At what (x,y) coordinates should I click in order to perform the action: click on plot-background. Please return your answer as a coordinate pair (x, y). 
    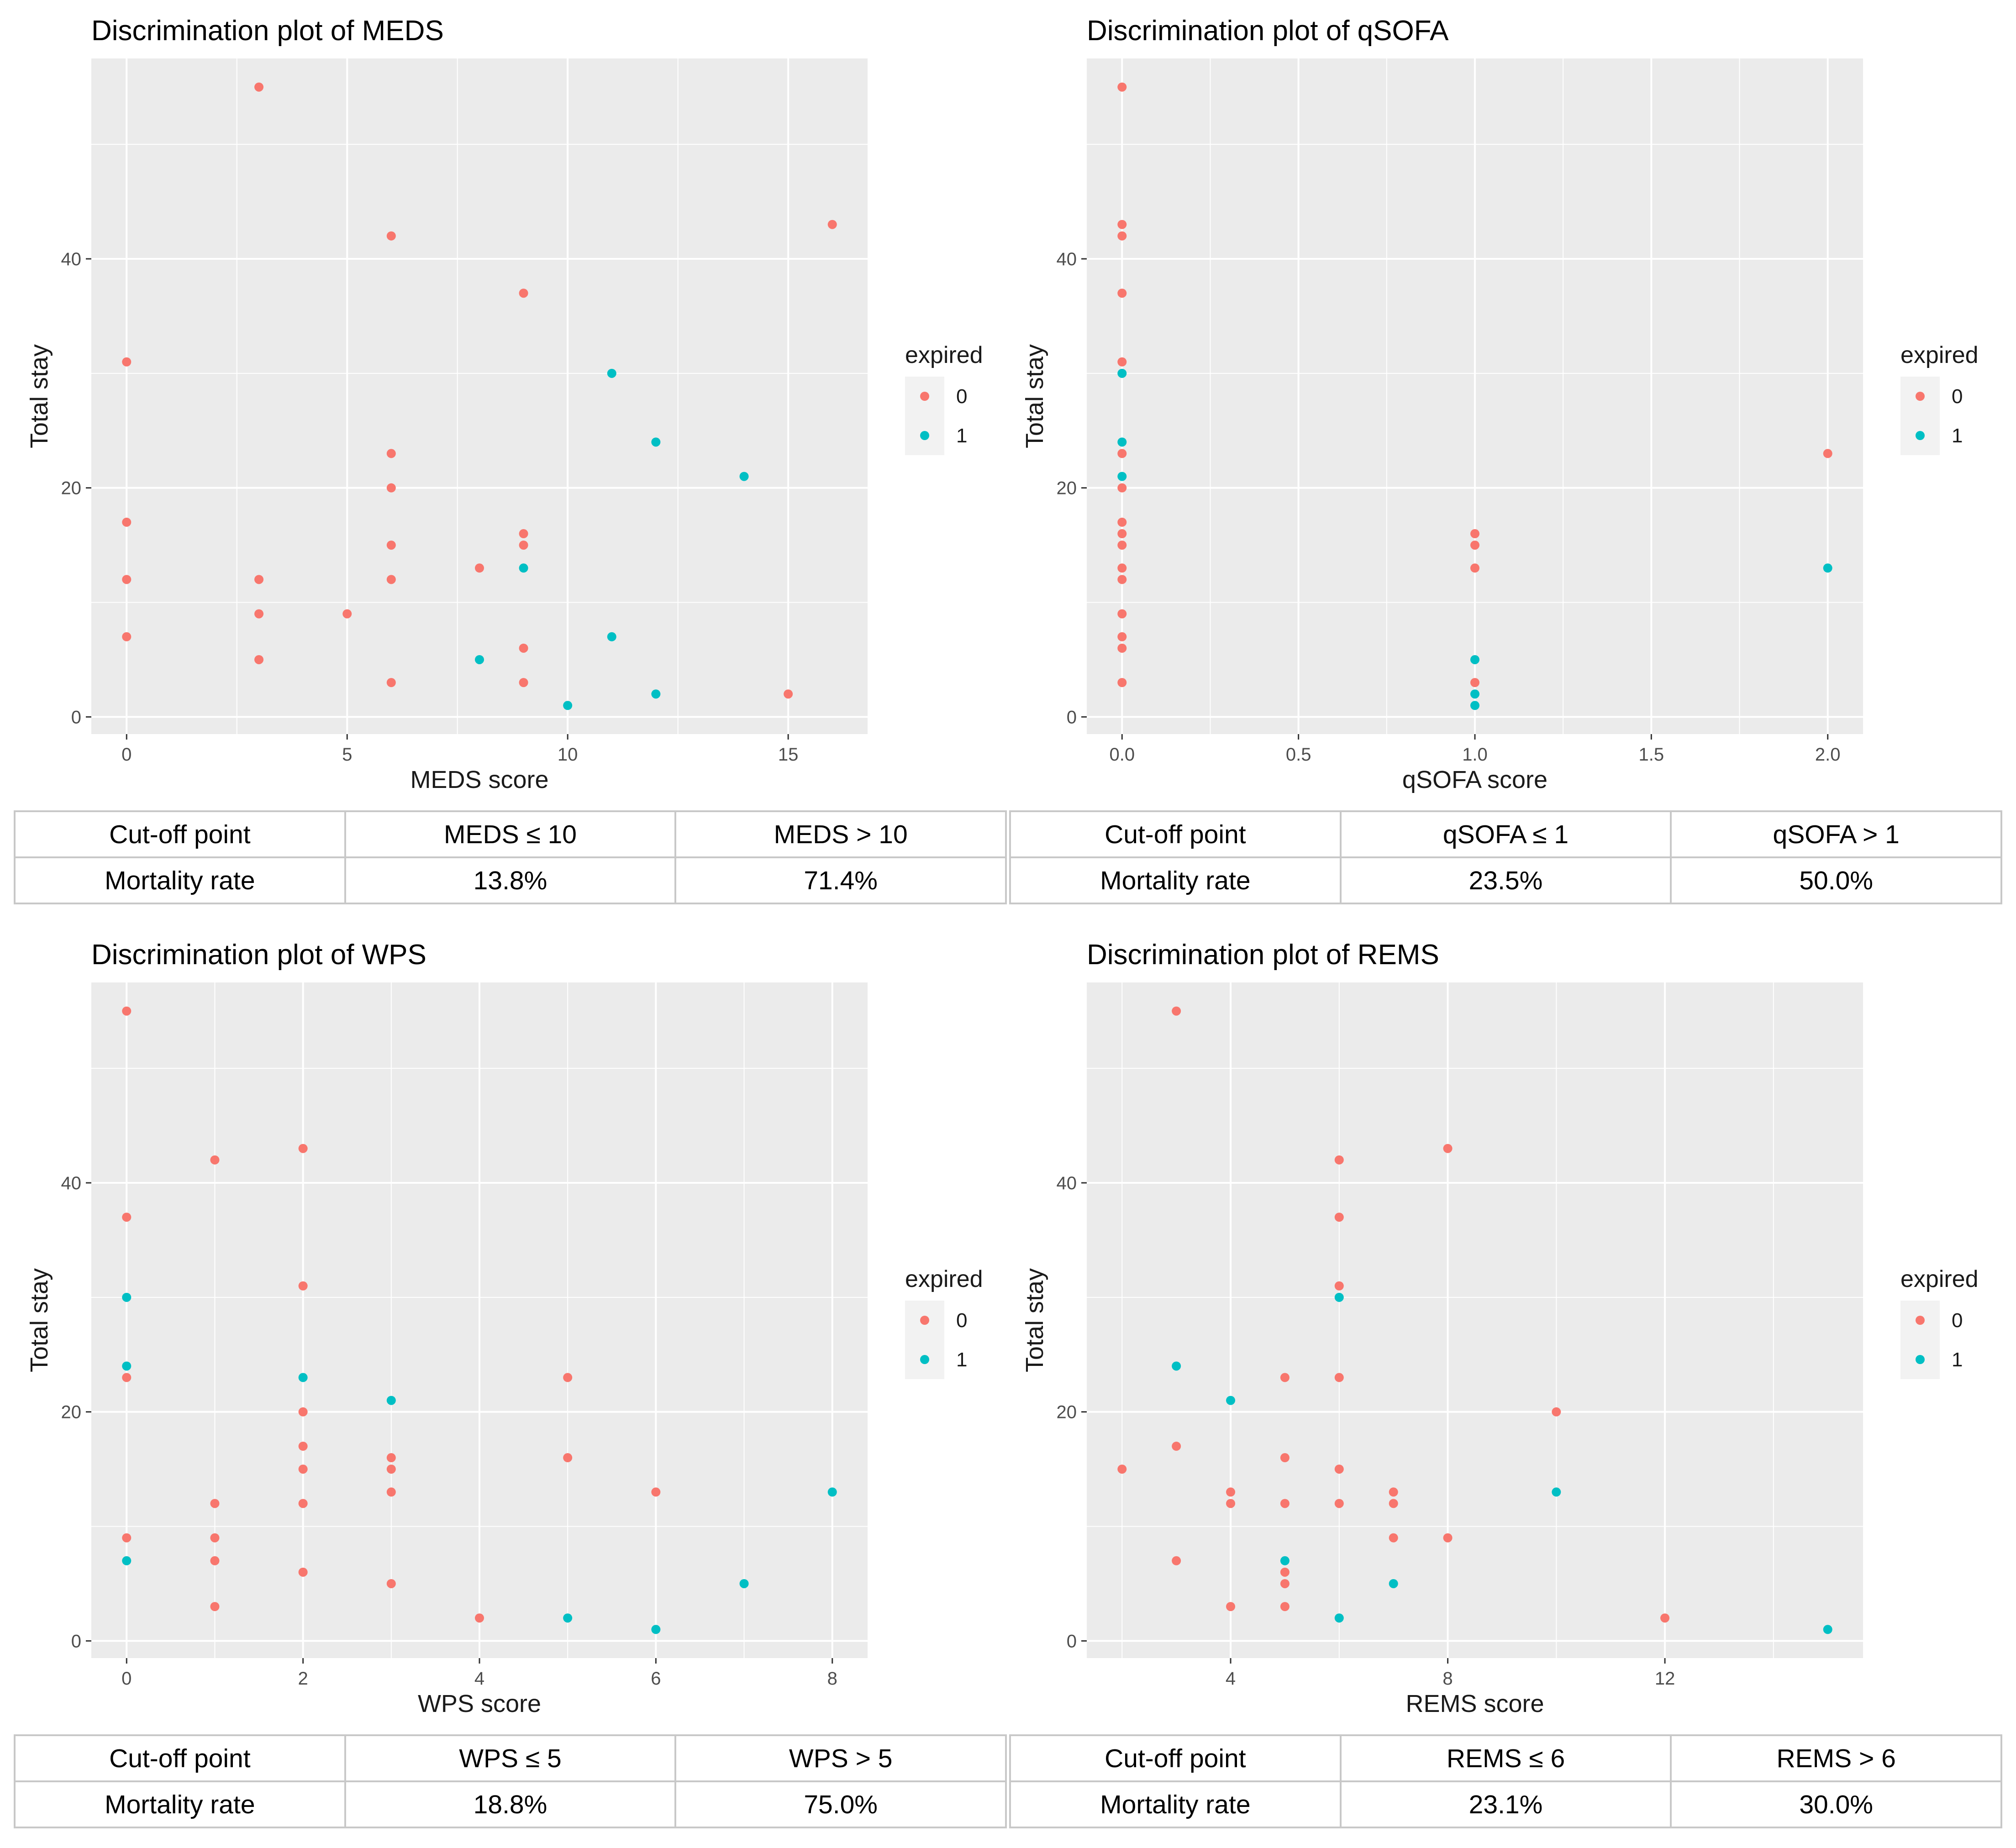
    Looking at the image, I should click on (1475, 1320).